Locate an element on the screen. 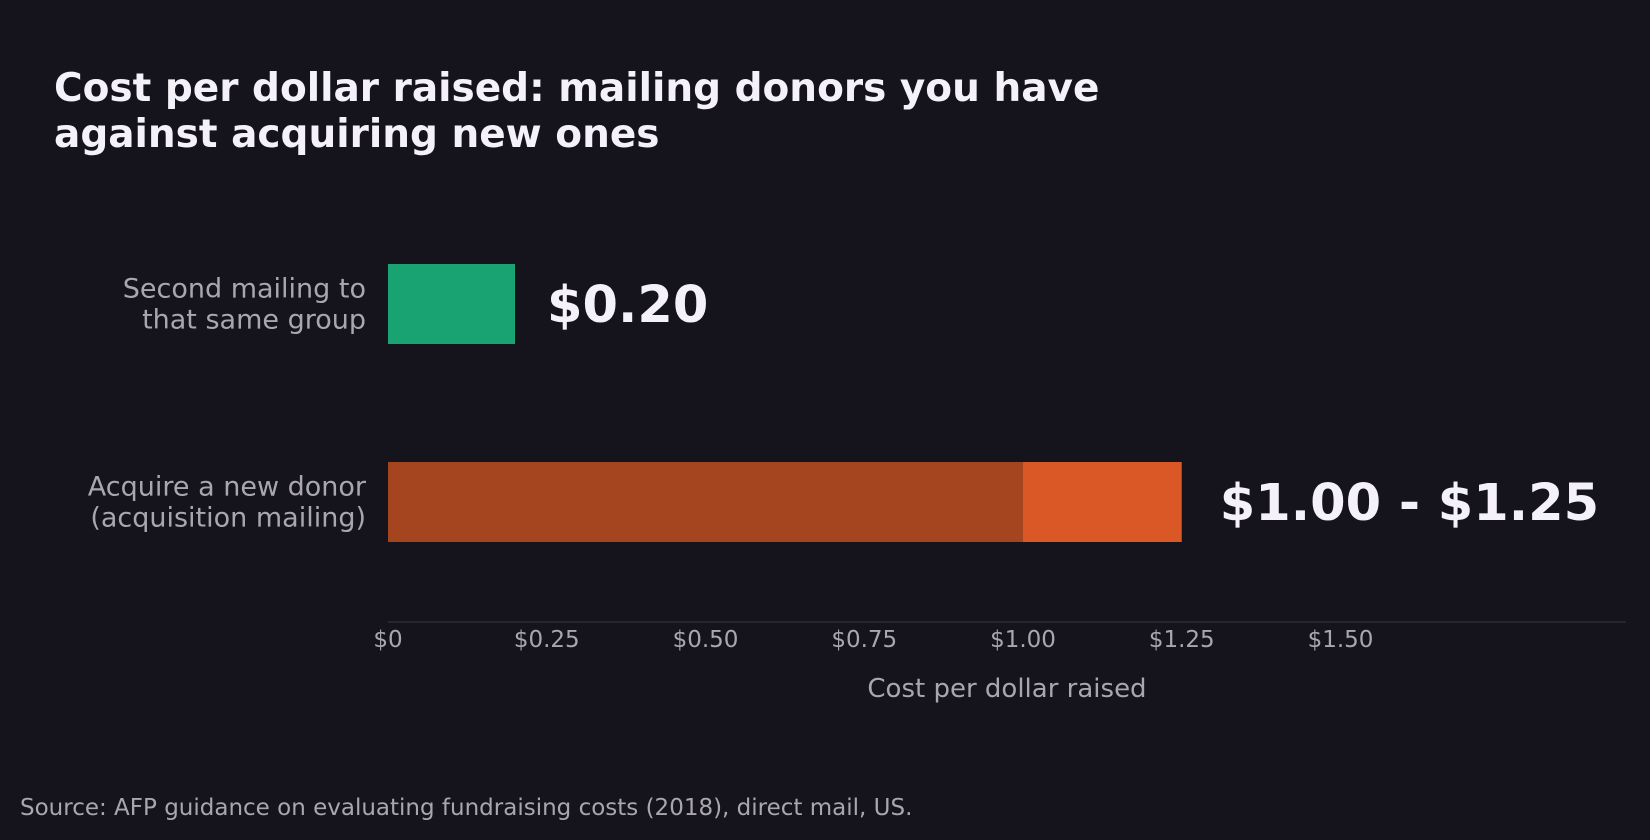 Image resolution: width=1650 pixels, height=840 pixels. category-label: Acquire a new donor is located at coordinates (227, 487).